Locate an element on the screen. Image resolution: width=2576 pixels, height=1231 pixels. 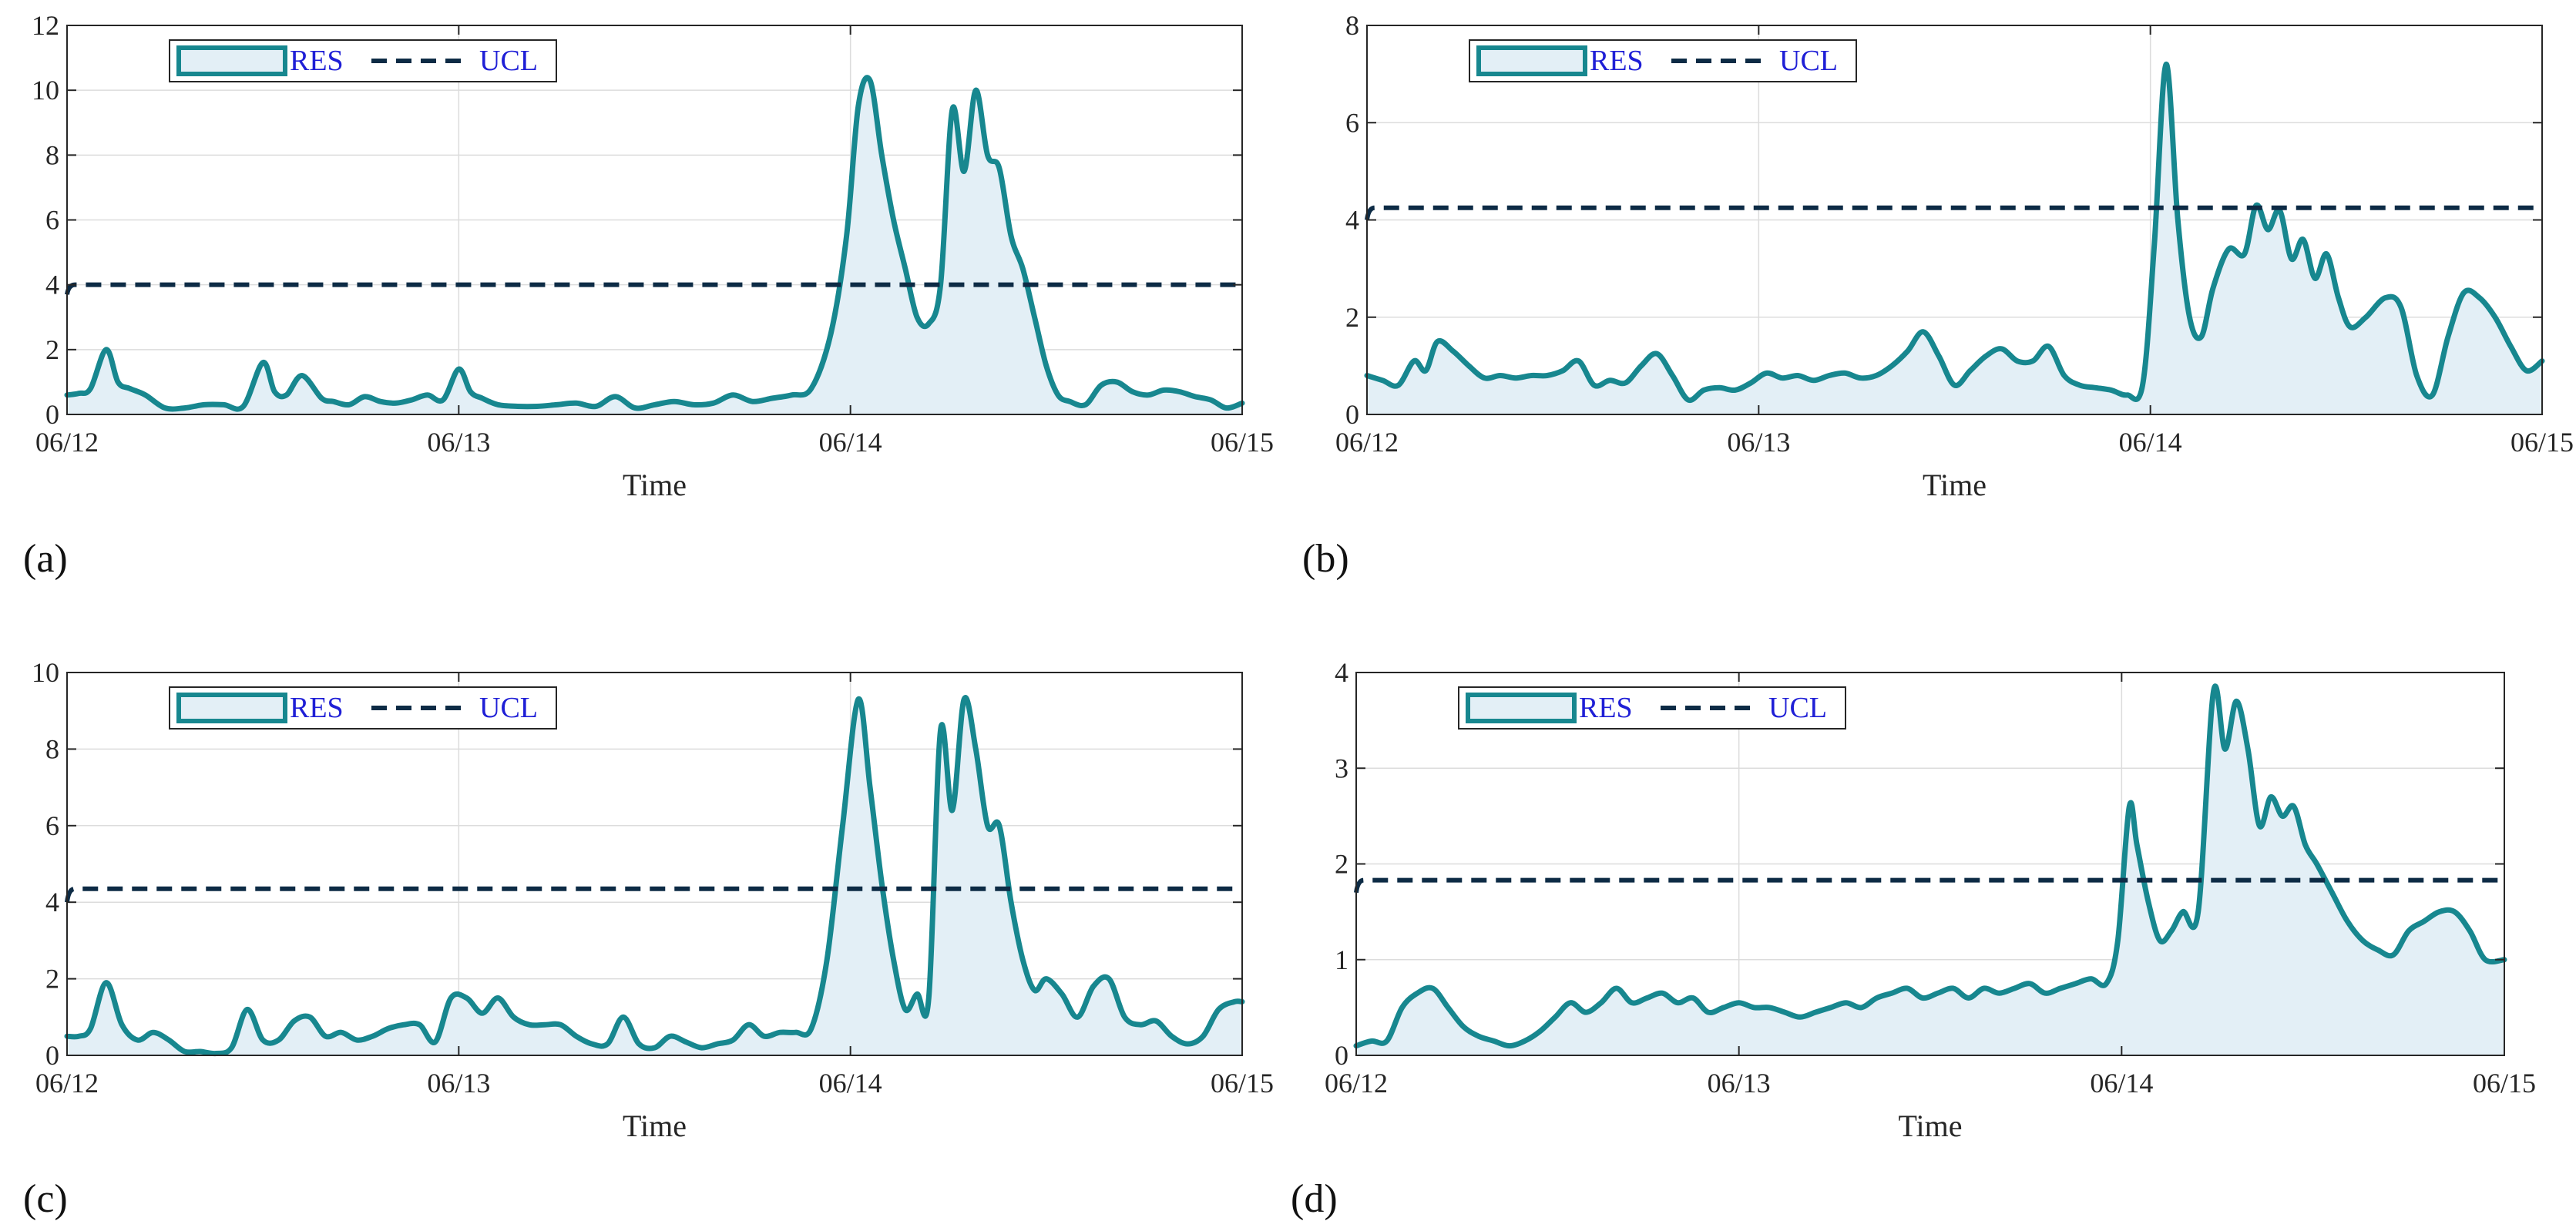
panel-label: (a) is located at coordinates (45, 559).